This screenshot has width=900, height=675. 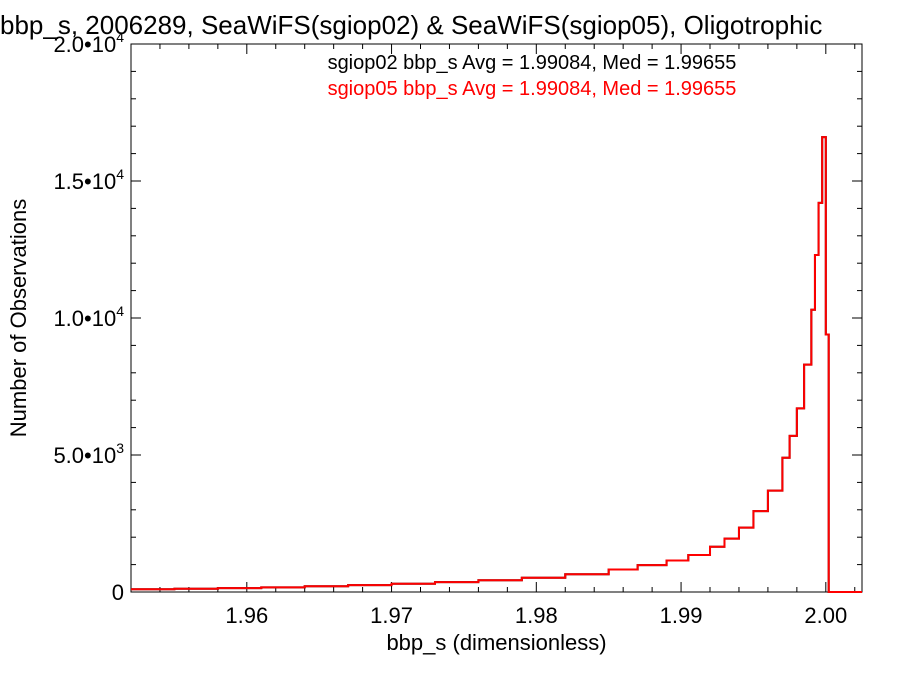 What do you see at coordinates (88, 43) in the screenshot?
I see `y-tick-label: 2.0•104` at bounding box center [88, 43].